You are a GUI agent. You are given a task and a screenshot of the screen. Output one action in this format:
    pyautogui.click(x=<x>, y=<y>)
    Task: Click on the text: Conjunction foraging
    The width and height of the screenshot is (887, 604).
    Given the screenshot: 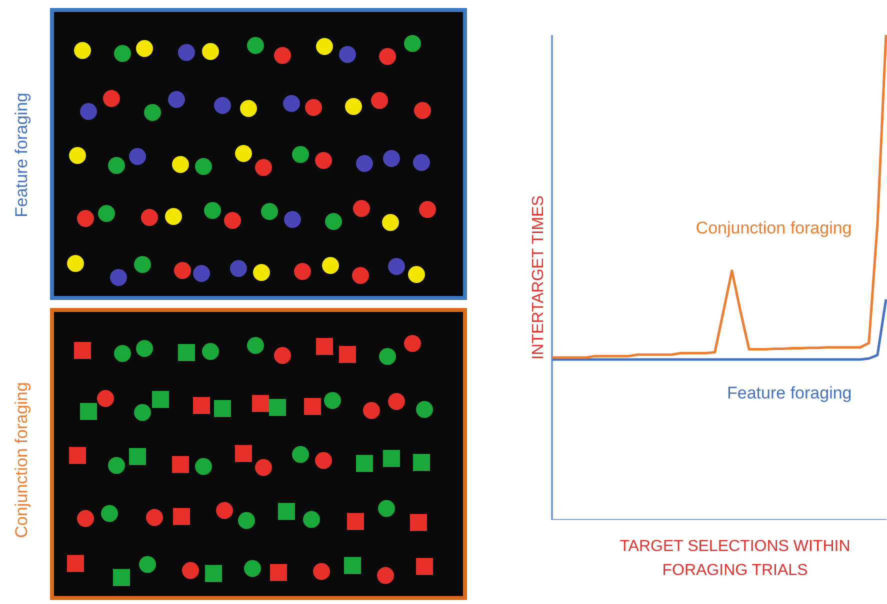 What is the action you would take?
    pyautogui.click(x=22, y=460)
    